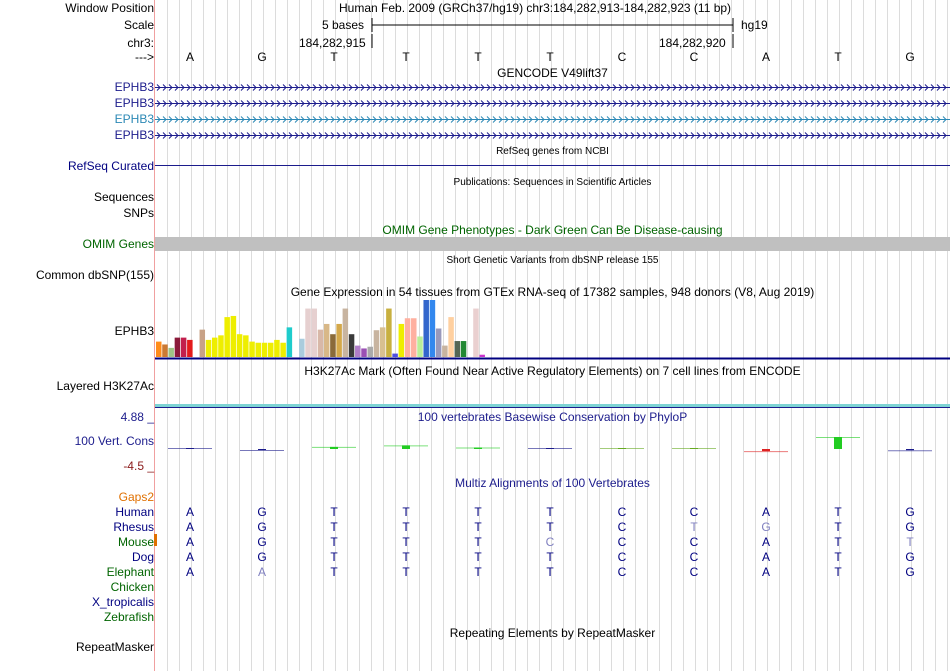 This screenshot has width=950, height=671. What do you see at coordinates (552, 330) in the screenshot?
I see `gtex-bar-chart` at bounding box center [552, 330].